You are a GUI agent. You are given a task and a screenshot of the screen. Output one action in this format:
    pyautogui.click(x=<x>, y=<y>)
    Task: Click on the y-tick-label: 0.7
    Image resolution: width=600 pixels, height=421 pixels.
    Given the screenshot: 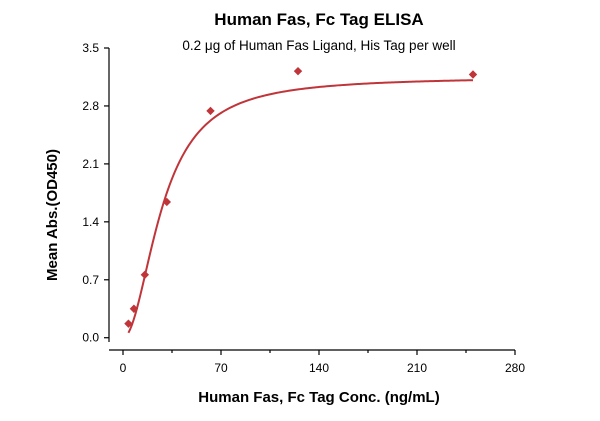 What is the action you would take?
    pyautogui.click(x=90, y=280)
    